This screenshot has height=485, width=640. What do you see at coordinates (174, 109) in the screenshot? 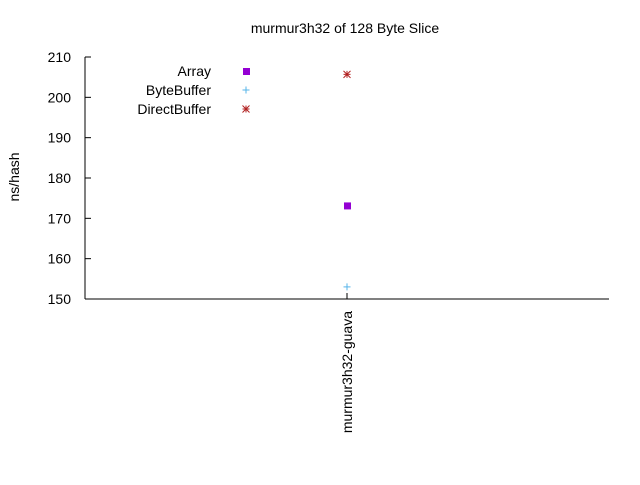
I see `legend-label-directbuffer: DirectBuffer` at bounding box center [174, 109].